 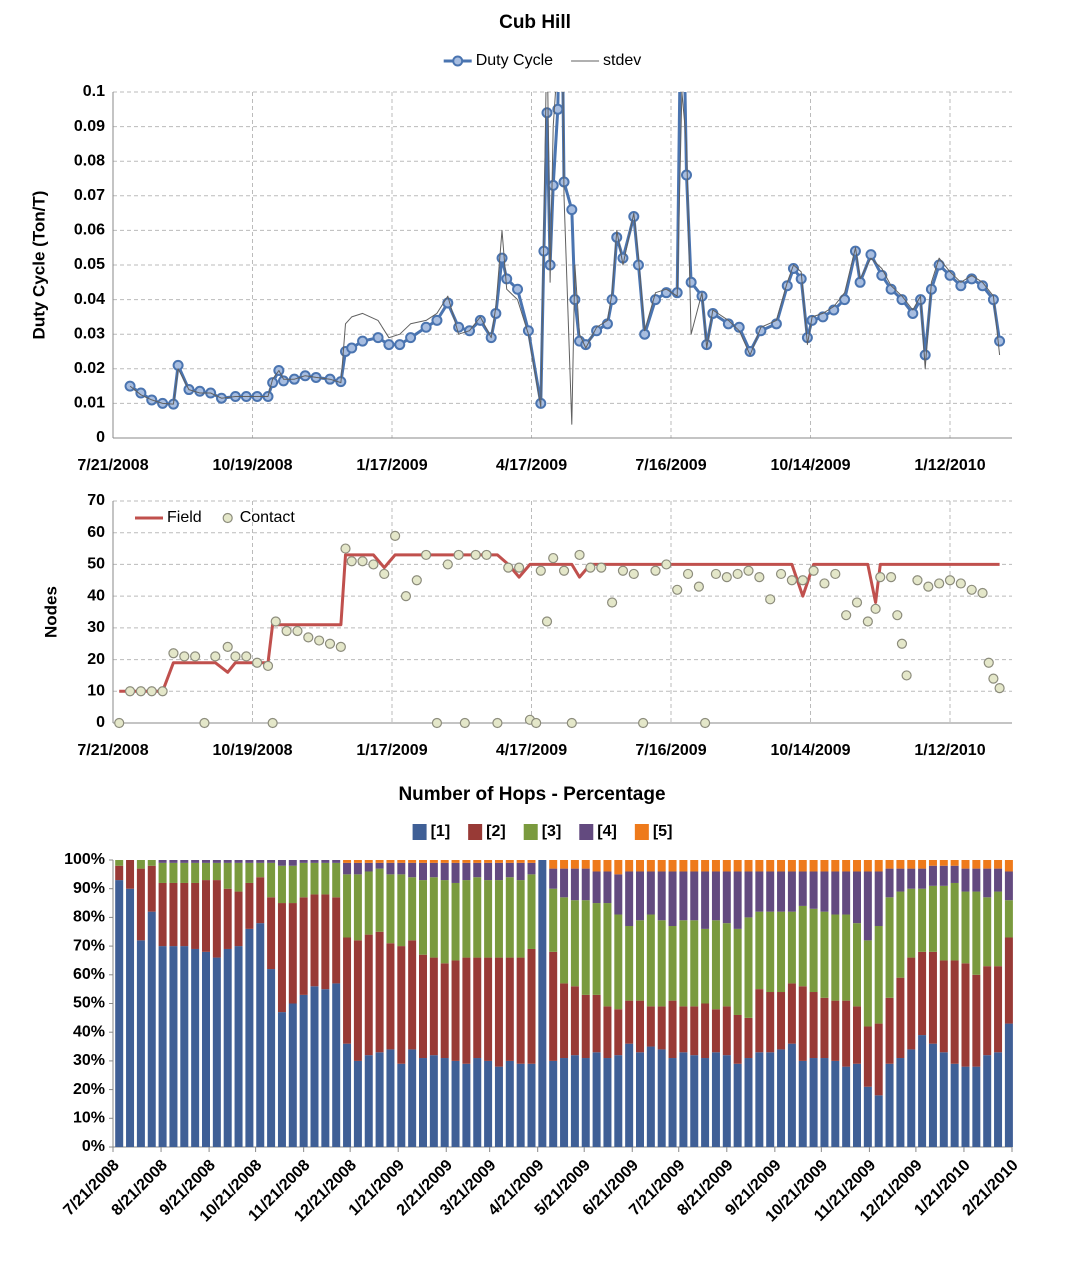 What do you see at coordinates (96, 595) in the screenshot?
I see `y-tick-label: 40` at bounding box center [96, 595].